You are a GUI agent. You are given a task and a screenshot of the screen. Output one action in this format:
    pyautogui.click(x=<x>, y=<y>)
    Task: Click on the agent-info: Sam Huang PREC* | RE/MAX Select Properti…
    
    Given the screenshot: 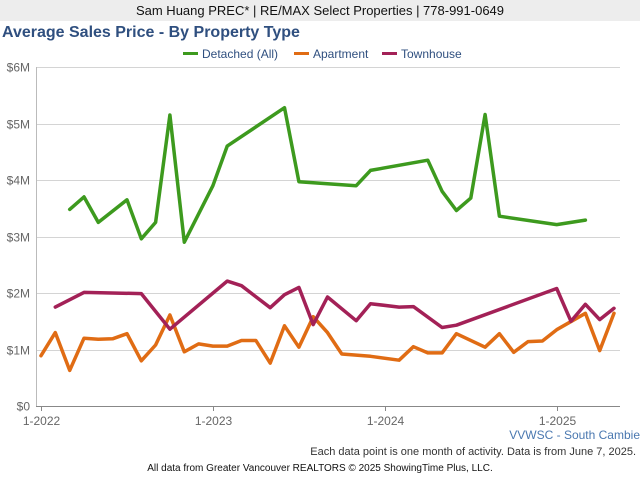 What is the action you would take?
    pyautogui.click(x=320, y=10)
    